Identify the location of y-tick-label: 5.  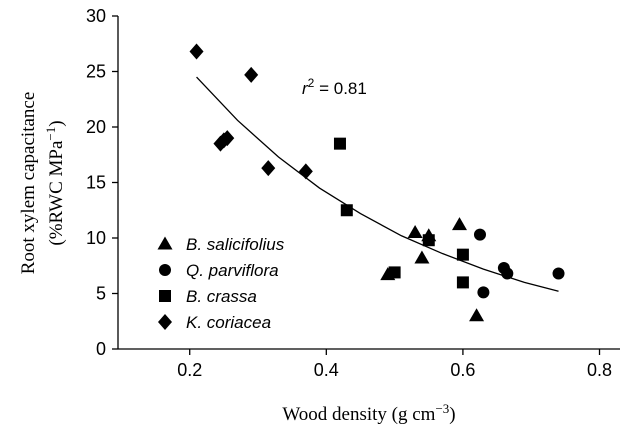
(101, 294).